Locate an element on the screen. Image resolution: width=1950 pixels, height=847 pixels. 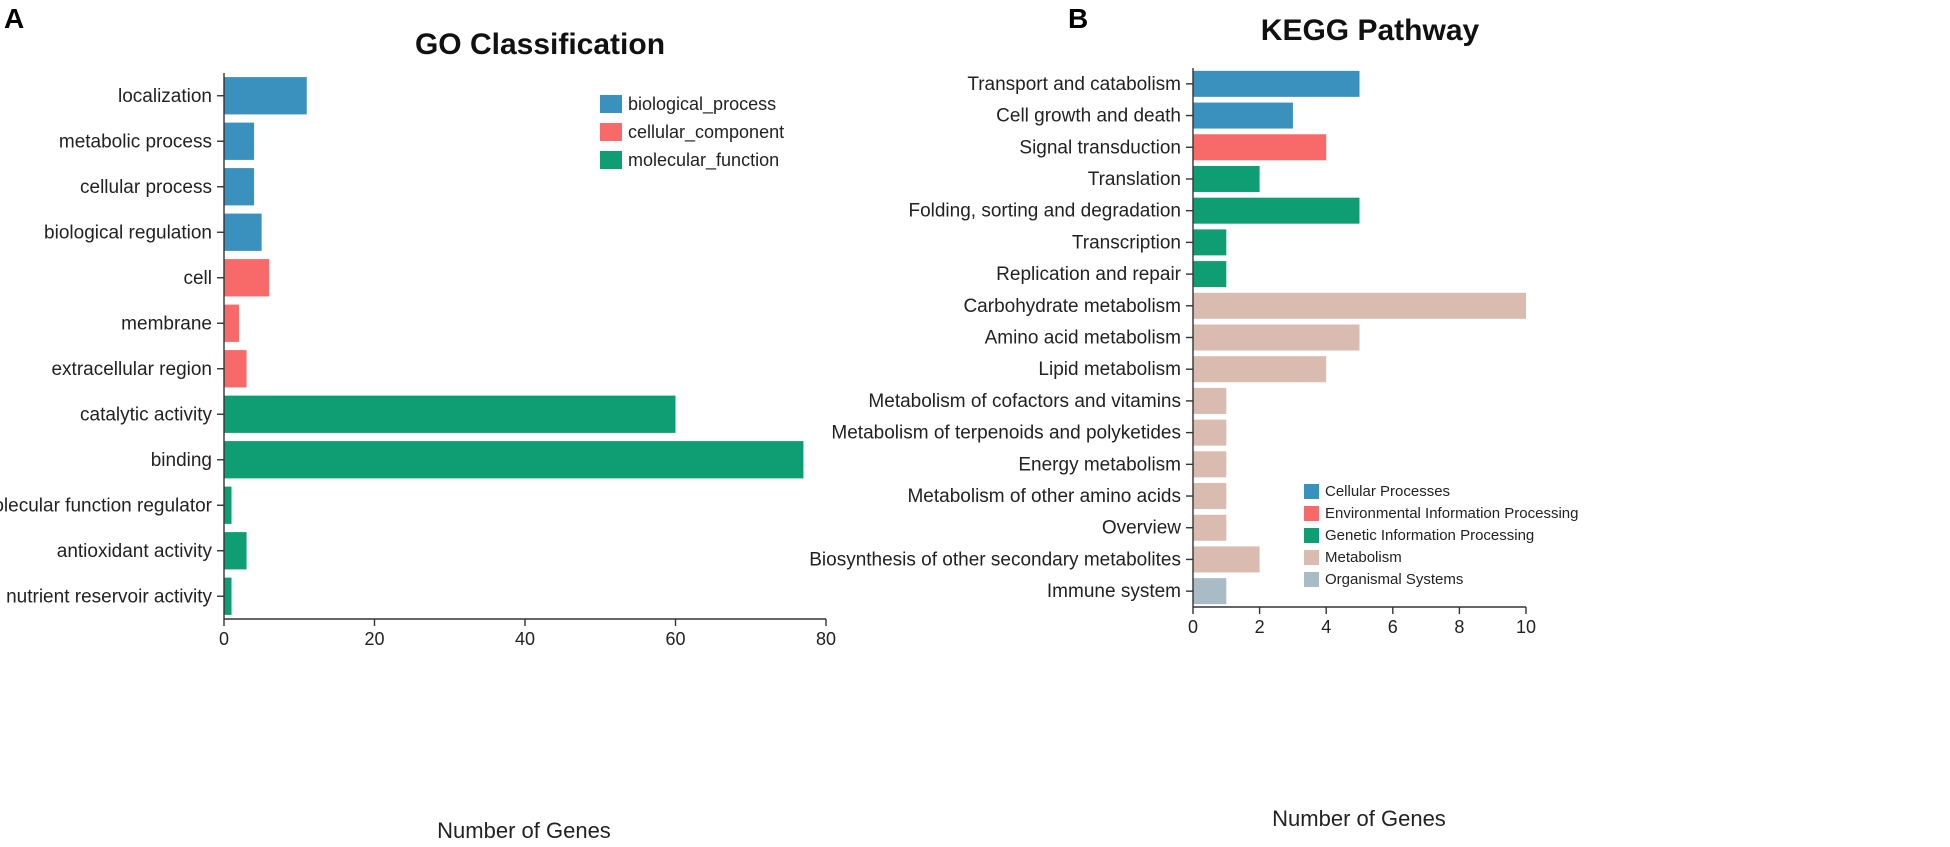
category-label: localization is located at coordinates (165, 96).